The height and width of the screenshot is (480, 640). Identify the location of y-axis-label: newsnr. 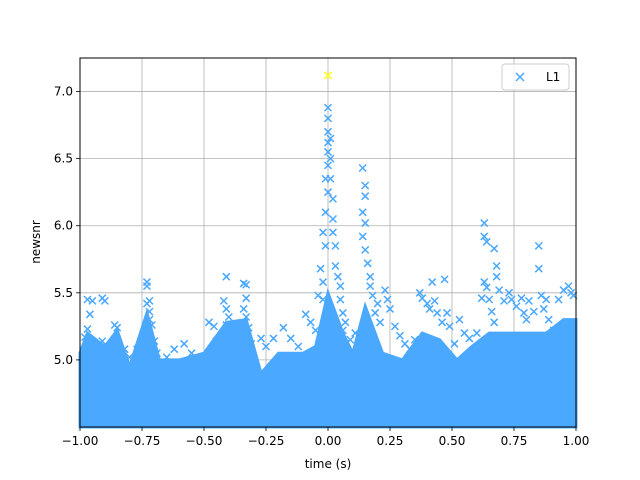
(36, 242).